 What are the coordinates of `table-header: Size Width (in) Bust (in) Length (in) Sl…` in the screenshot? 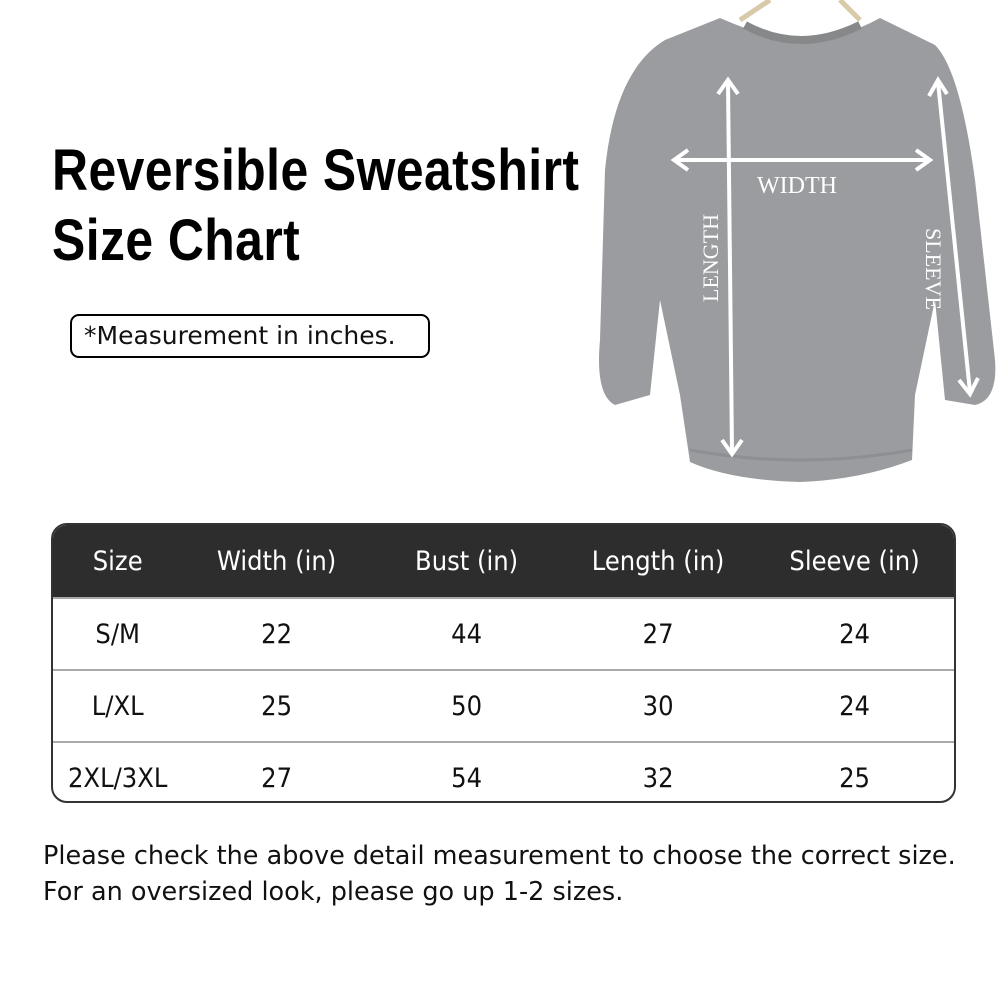 It's located at (503, 561).